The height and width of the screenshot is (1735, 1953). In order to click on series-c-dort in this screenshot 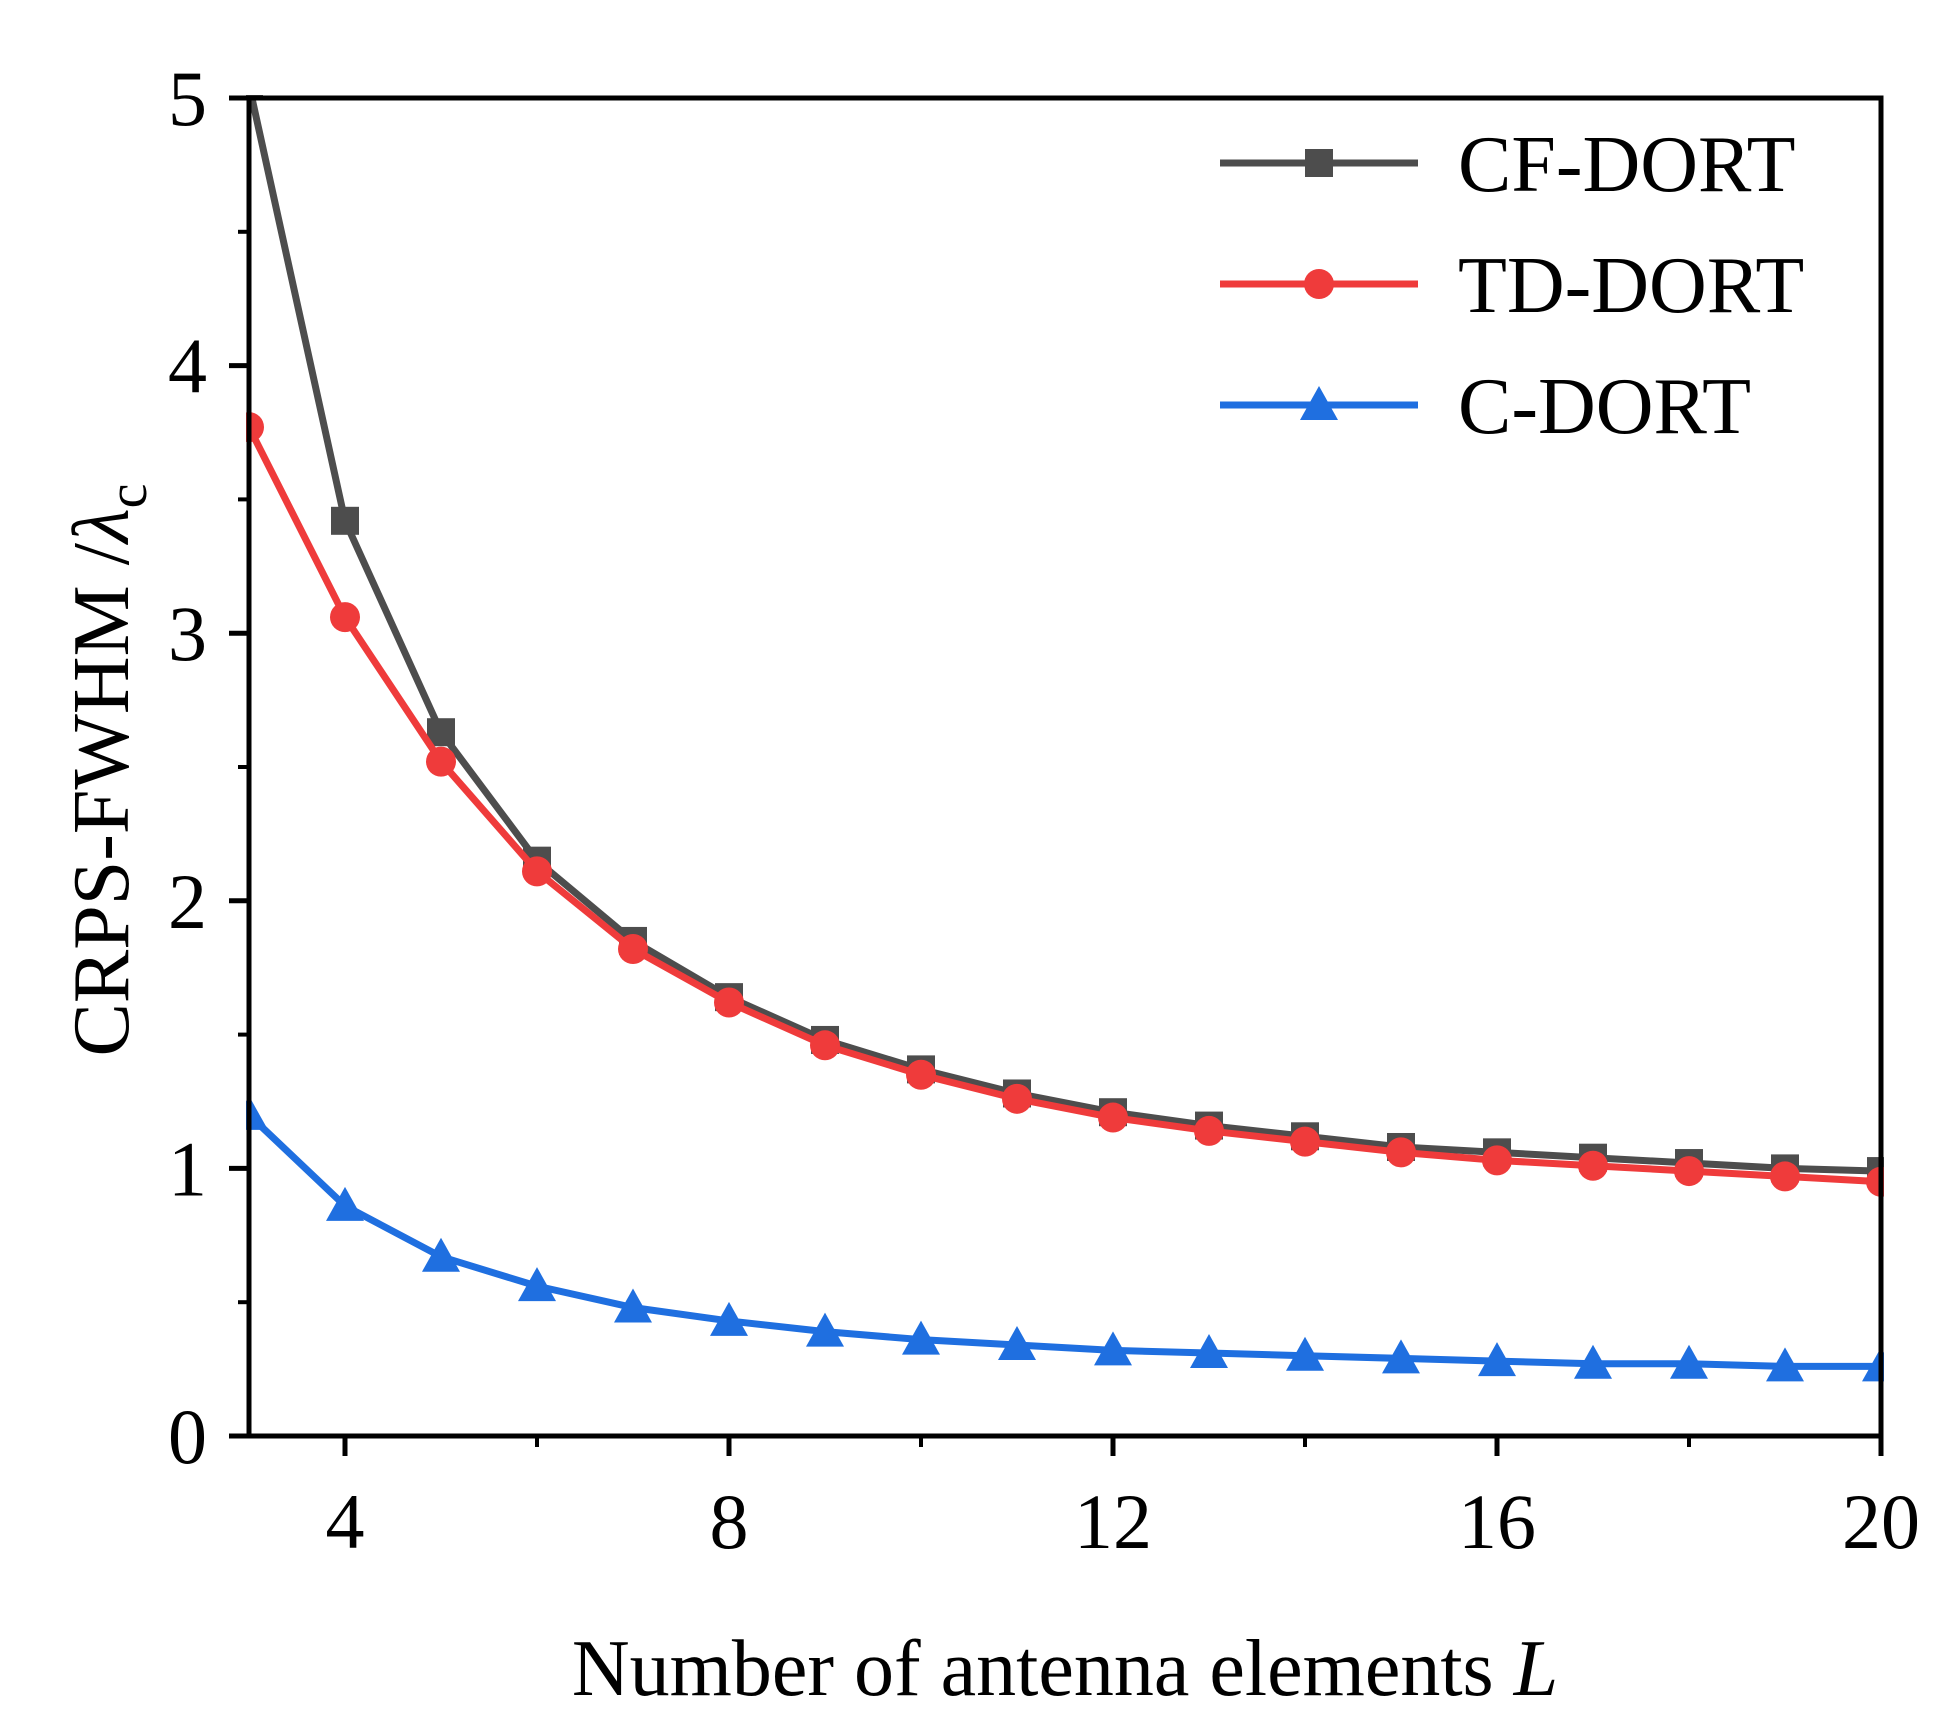, I will do `click(1065, 1238)`.